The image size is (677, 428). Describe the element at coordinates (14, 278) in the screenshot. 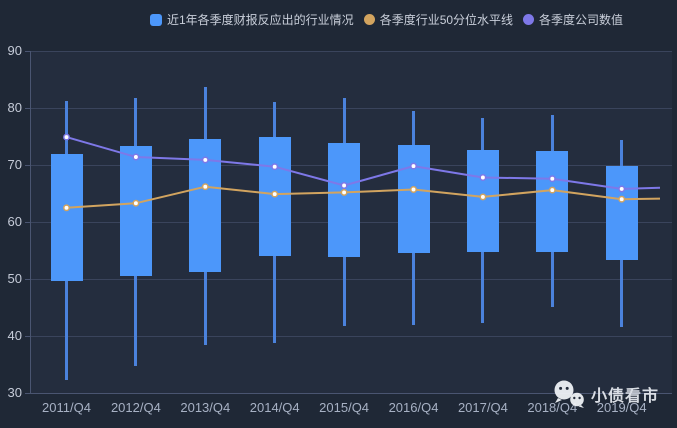

I see `y-axis-label-50: 50` at that location.